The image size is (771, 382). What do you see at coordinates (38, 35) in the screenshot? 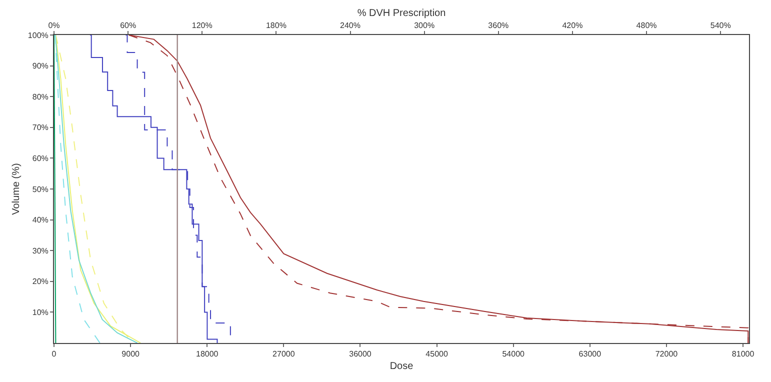
I see `y-tick-label: 100%` at bounding box center [38, 35].